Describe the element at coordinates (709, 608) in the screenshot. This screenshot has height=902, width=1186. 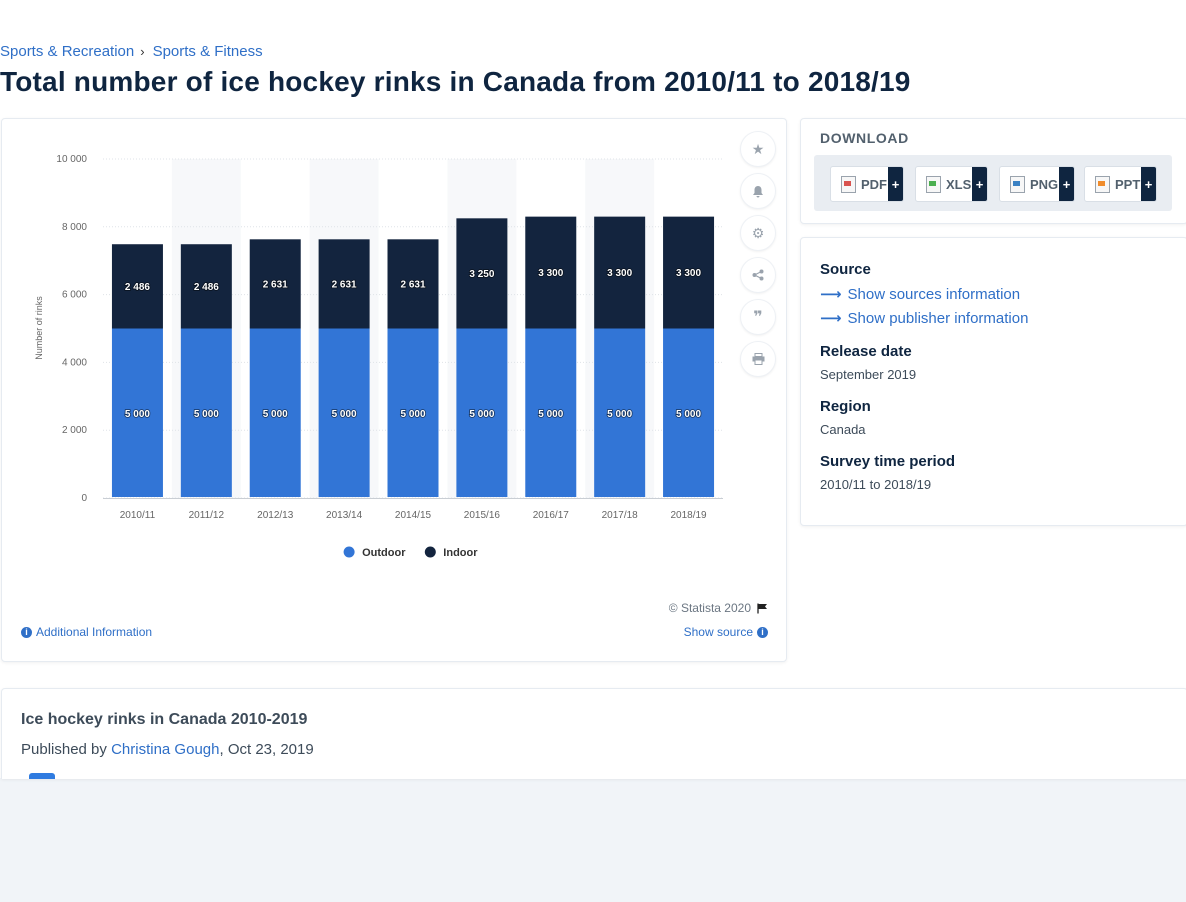
I see `copyright-text: © Statista 2020` at that location.